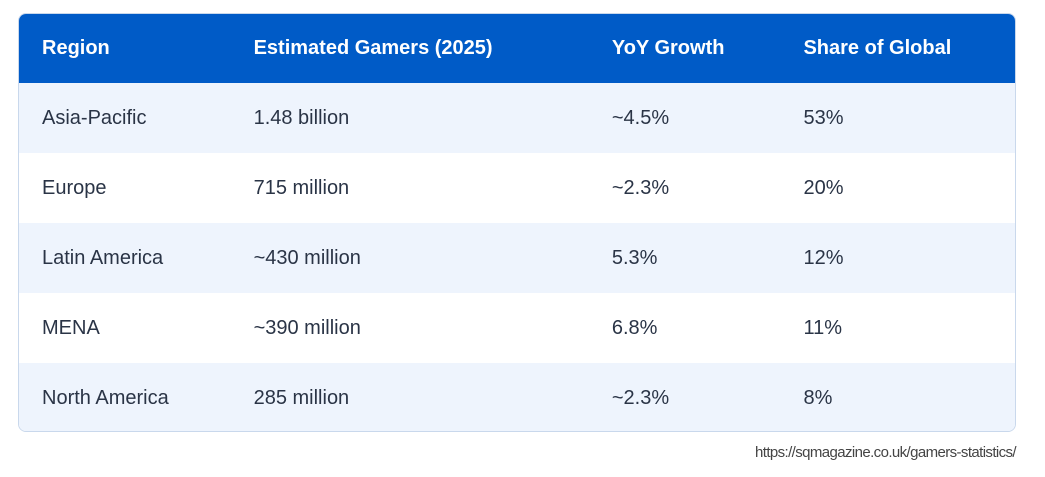 The image size is (1045, 477). Describe the element at coordinates (94, 117) in the screenshot. I see `cell-region: Asia-Pacific` at that location.